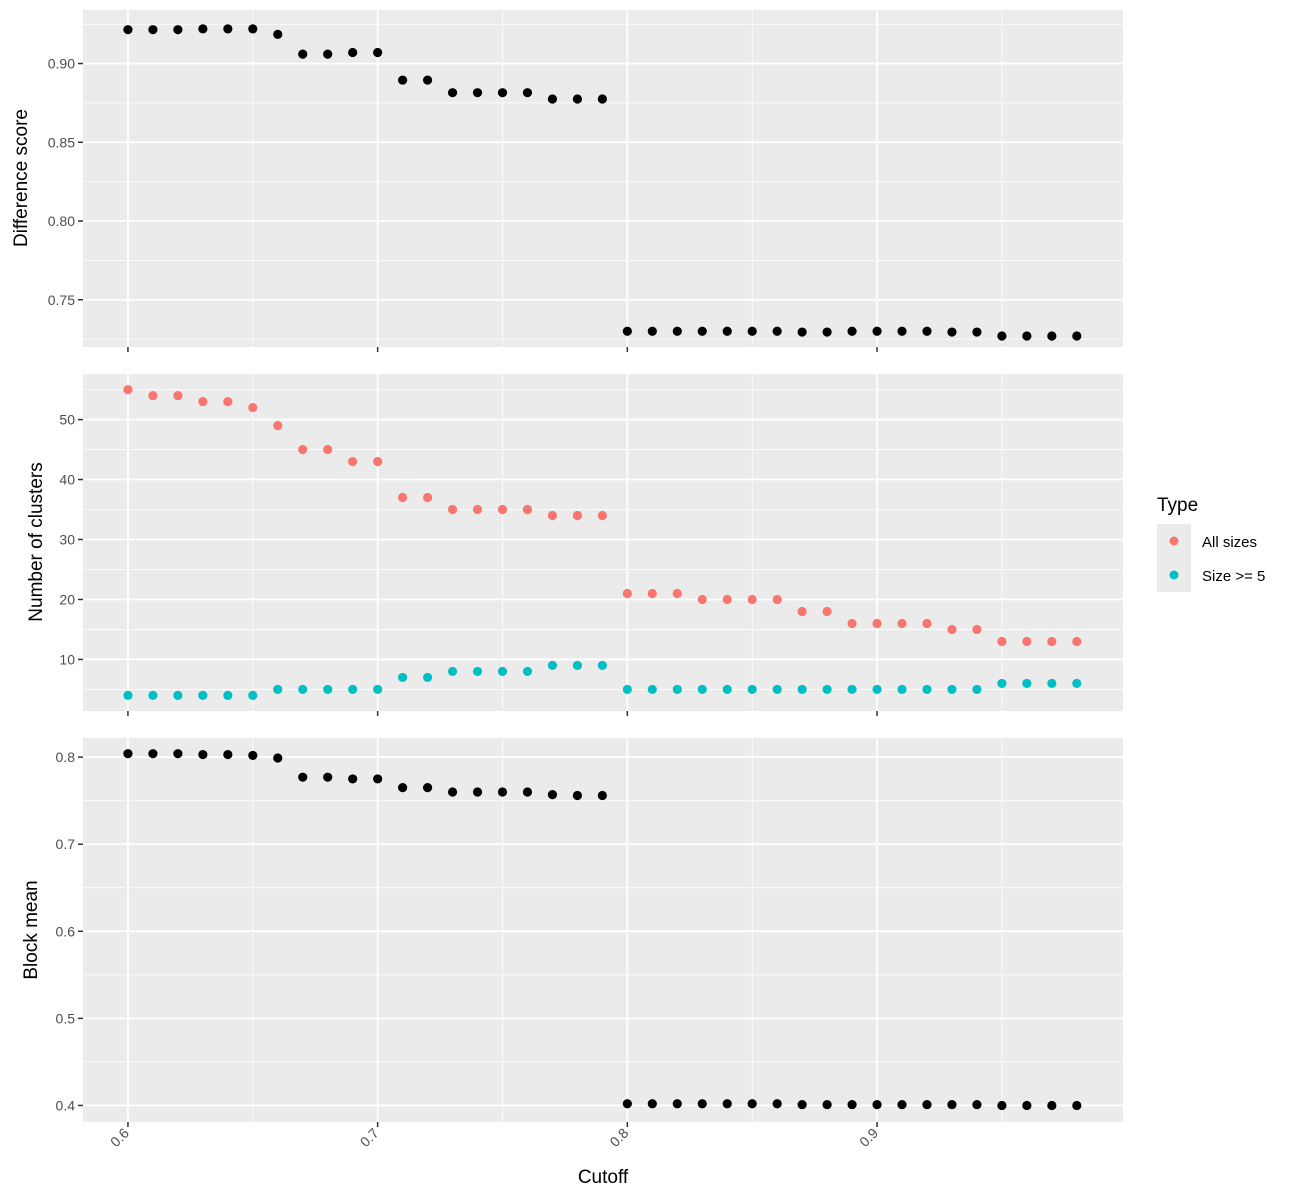 This screenshot has width=1300, height=1200. I want to click on y-tick-label: 0.80, so click(61, 221).